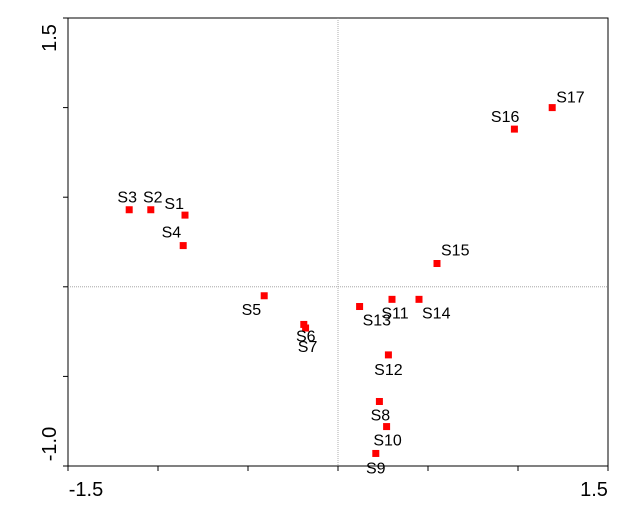 This screenshot has width=633, height=520. Describe the element at coordinates (379, 401) in the screenshot. I see `data-point-s8` at that location.